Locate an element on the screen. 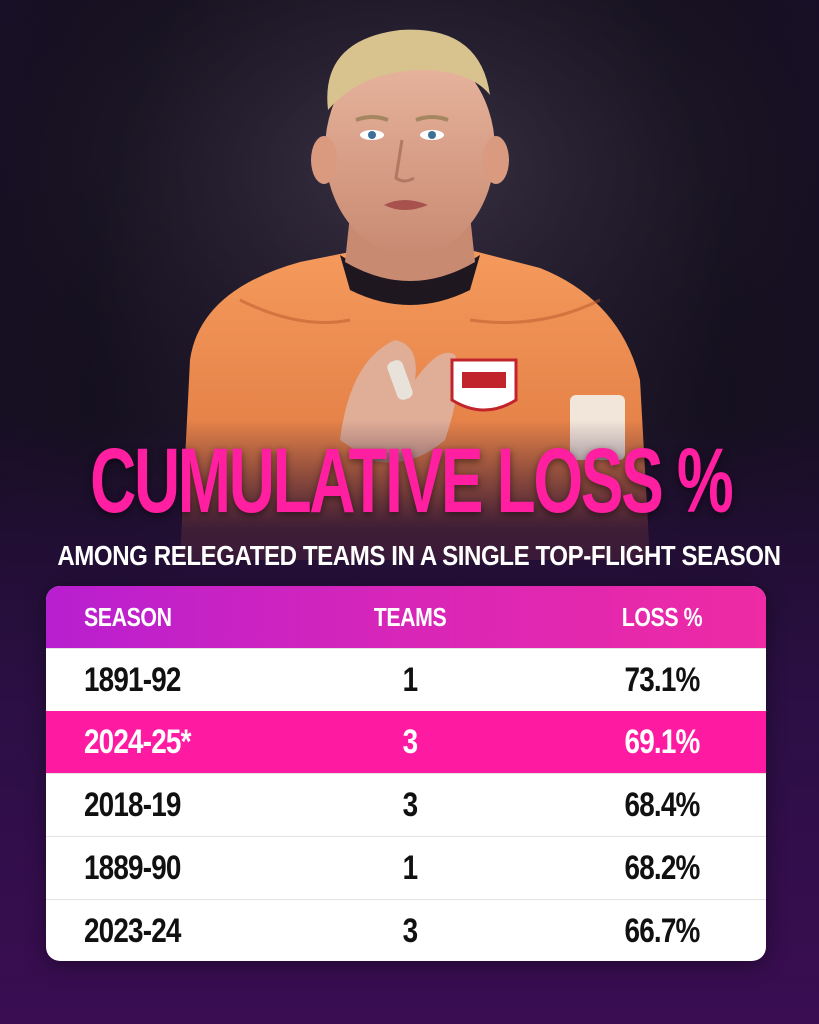 Image resolution: width=819 pixels, height=1024 pixels. season-cell: 1889-90 is located at coordinates (132, 867).